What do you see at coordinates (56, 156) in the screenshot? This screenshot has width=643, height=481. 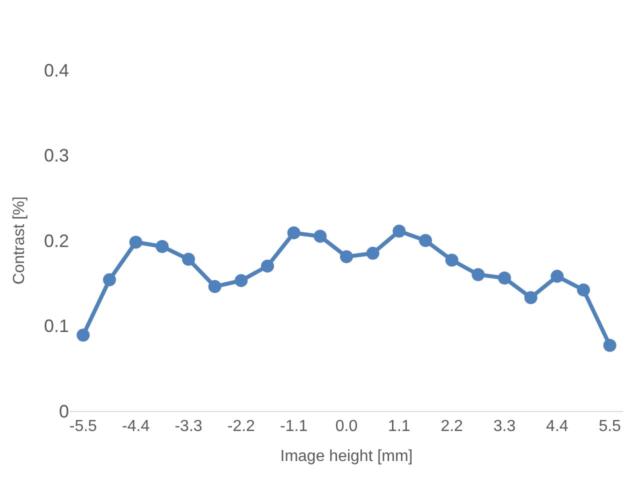 I see `y-tick-label: 0.3` at bounding box center [56, 156].